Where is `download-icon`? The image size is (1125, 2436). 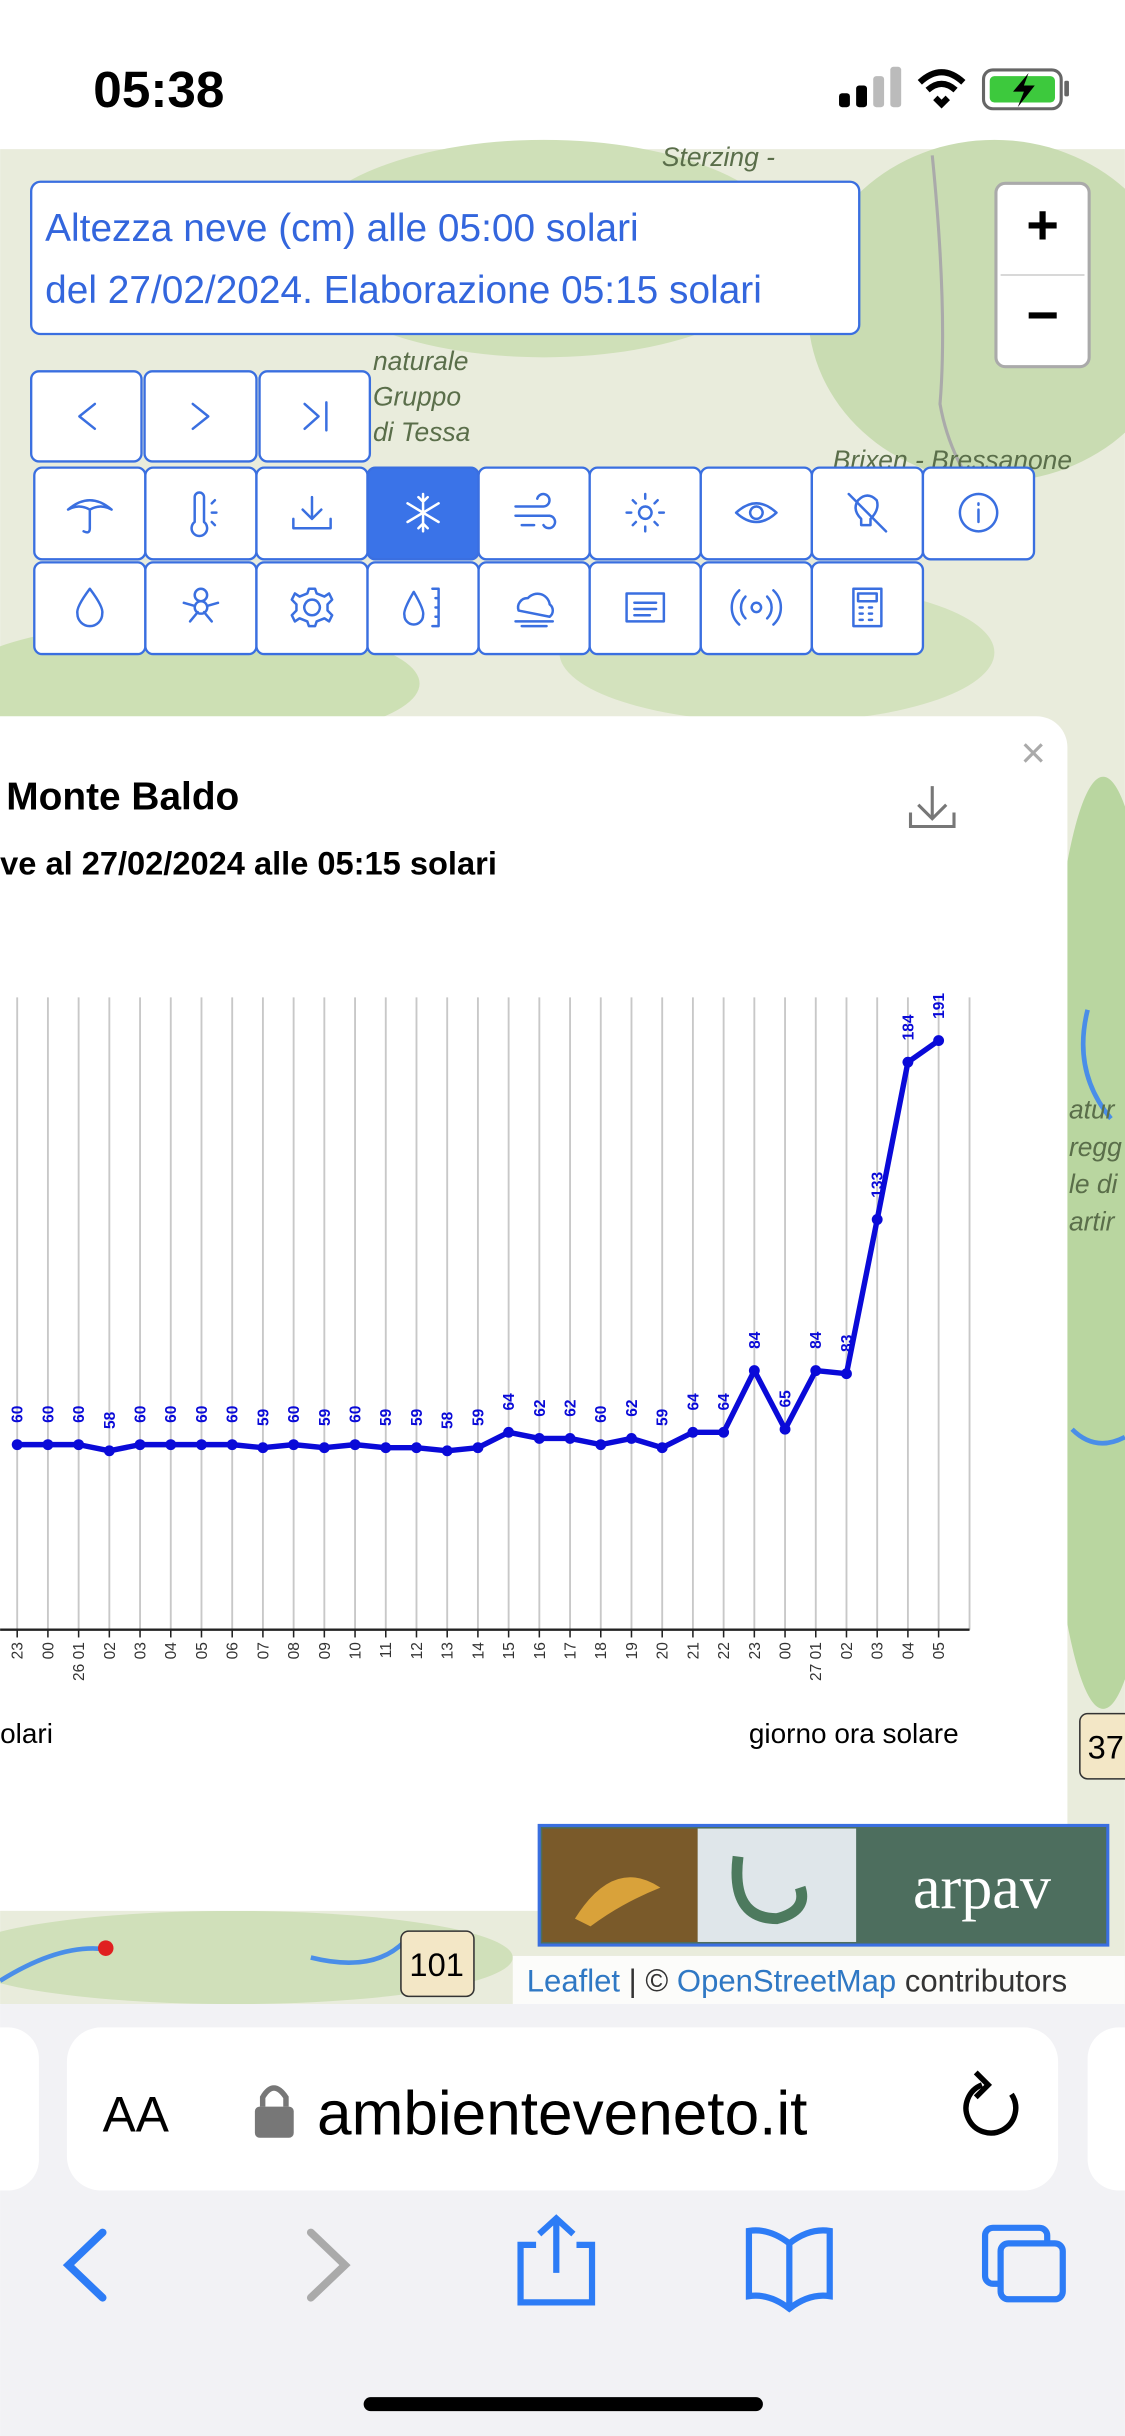
download-icon is located at coordinates (932, 807).